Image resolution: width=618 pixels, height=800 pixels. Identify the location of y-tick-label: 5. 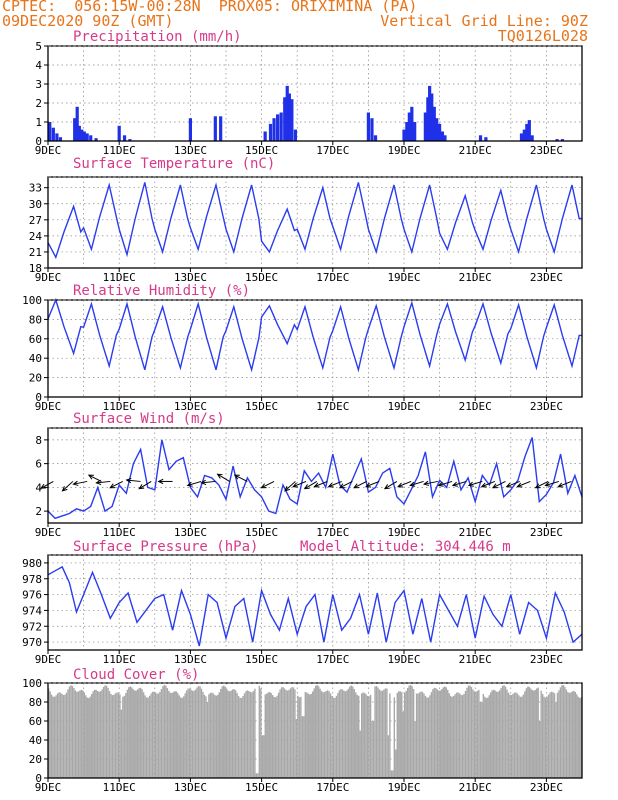
(38, 46).